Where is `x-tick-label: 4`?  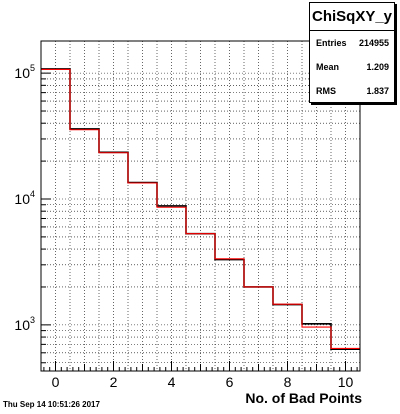
x-tick-label: 4 is located at coordinates (172, 382).